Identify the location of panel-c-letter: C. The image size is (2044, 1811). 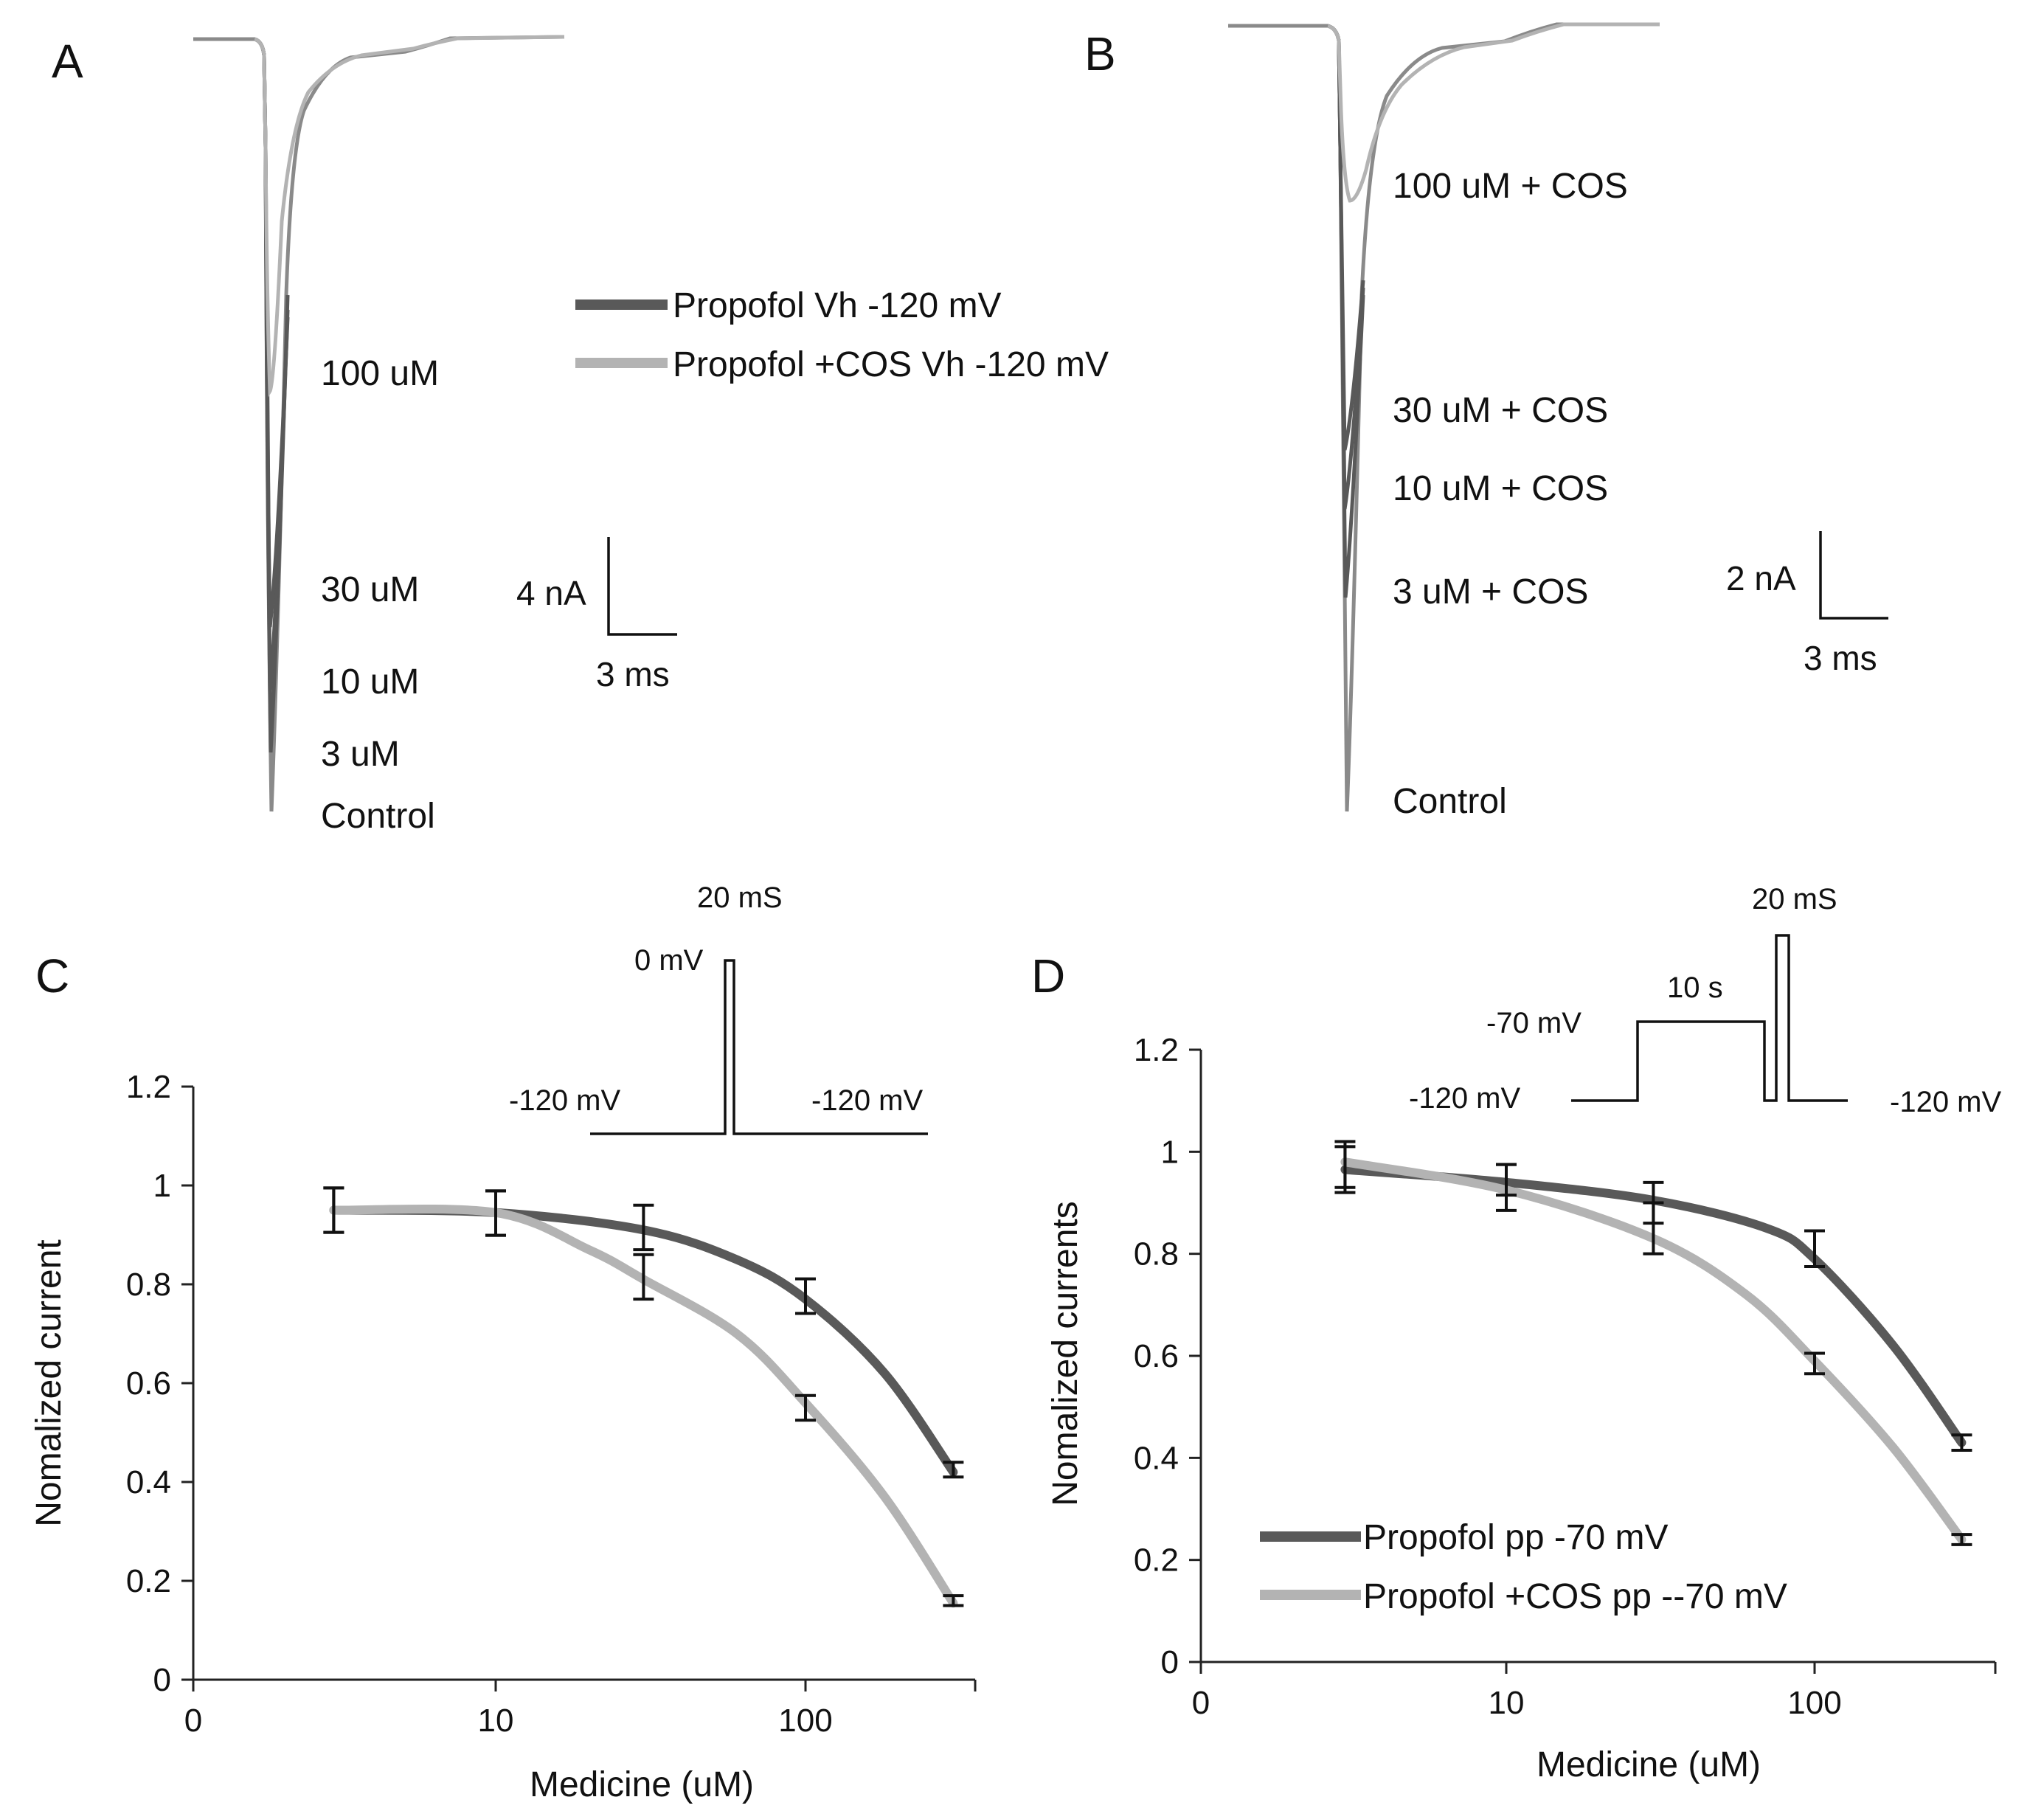
(52, 976).